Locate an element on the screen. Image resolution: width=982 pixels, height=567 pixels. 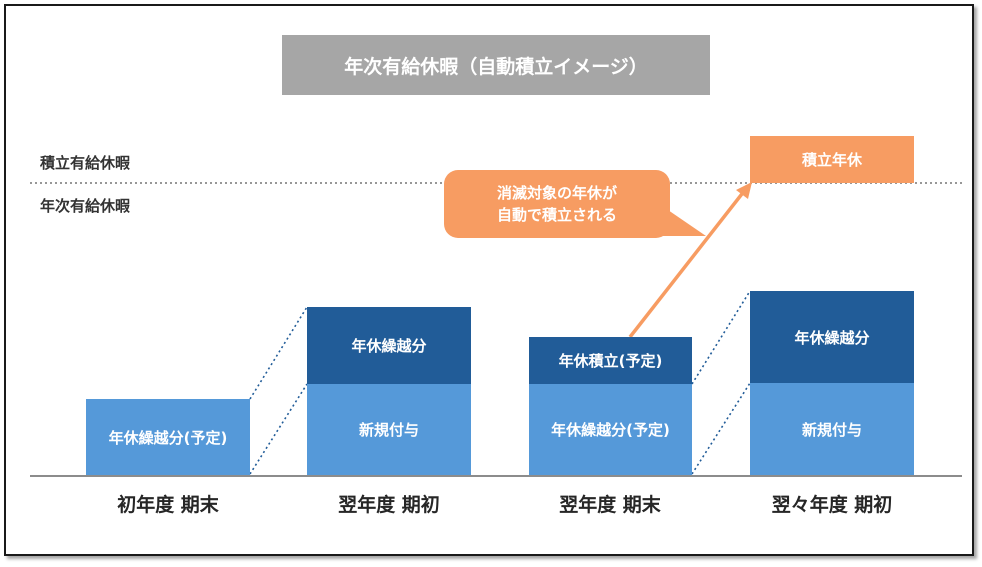
stage3-accumulation-planned-block: 年休積立(予定) is located at coordinates (610, 360).